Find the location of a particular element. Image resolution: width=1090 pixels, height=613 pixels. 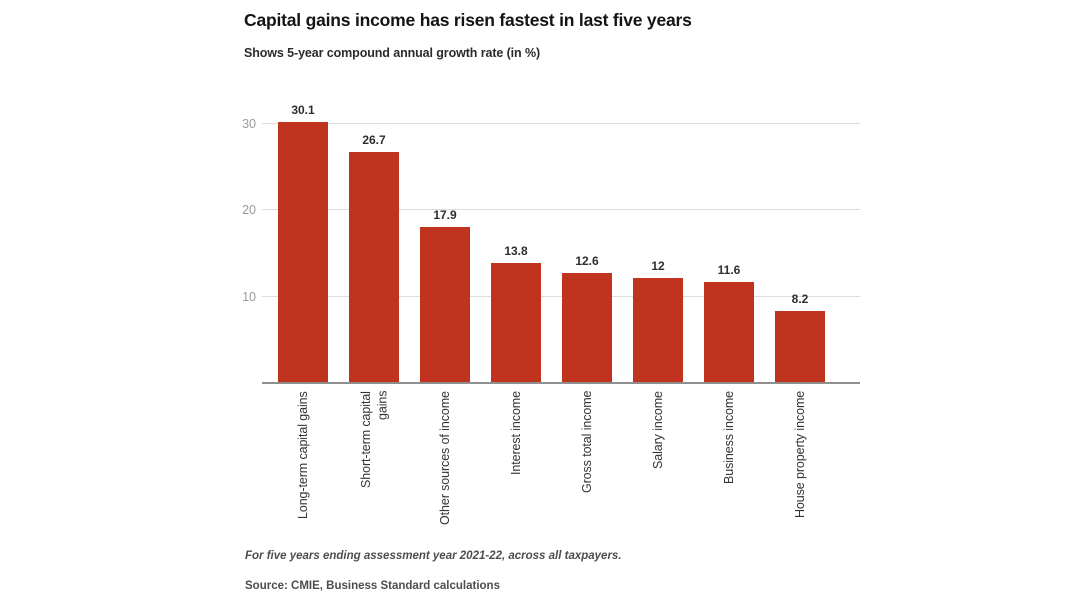

bar-value-label: 30.1 is located at coordinates (303, 110).